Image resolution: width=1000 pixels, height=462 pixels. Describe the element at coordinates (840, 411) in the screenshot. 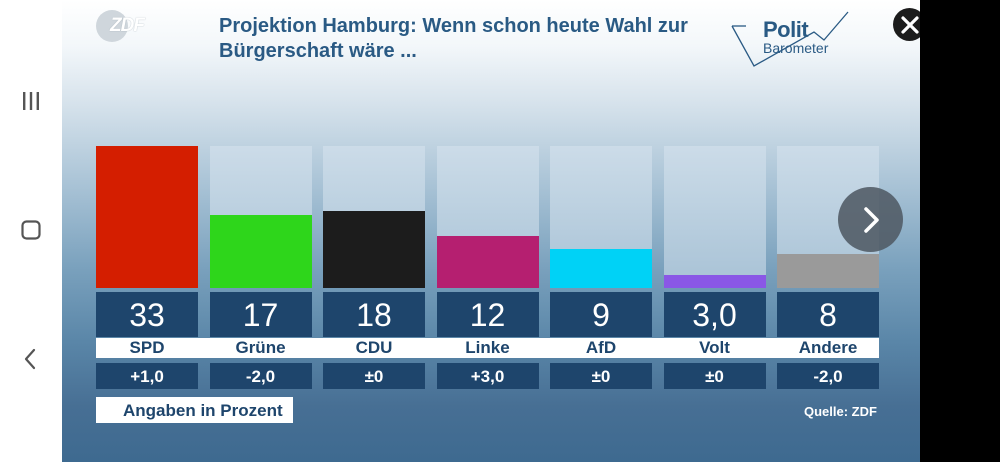

I see `source-label: Quelle: ZDF` at that location.